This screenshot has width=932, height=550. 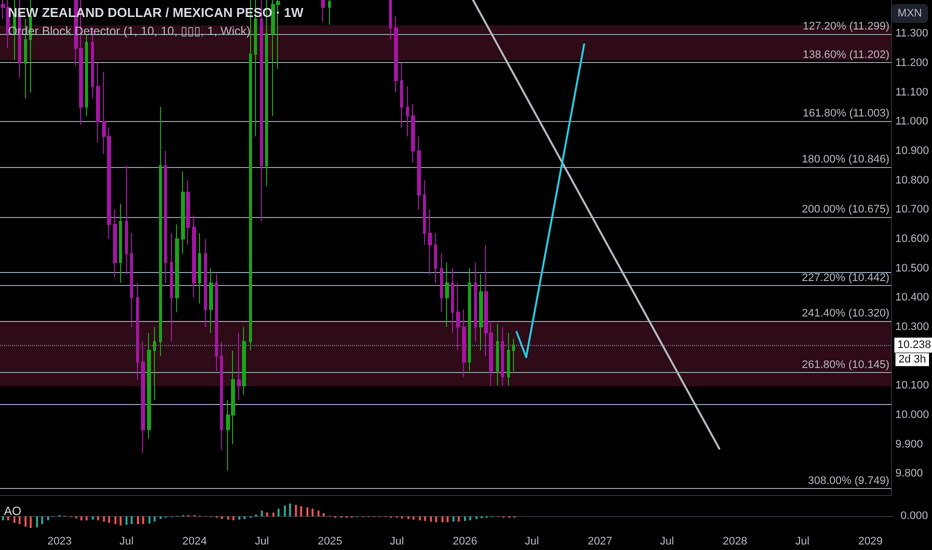 I want to click on y-axis-title: MXN, so click(x=910, y=14).